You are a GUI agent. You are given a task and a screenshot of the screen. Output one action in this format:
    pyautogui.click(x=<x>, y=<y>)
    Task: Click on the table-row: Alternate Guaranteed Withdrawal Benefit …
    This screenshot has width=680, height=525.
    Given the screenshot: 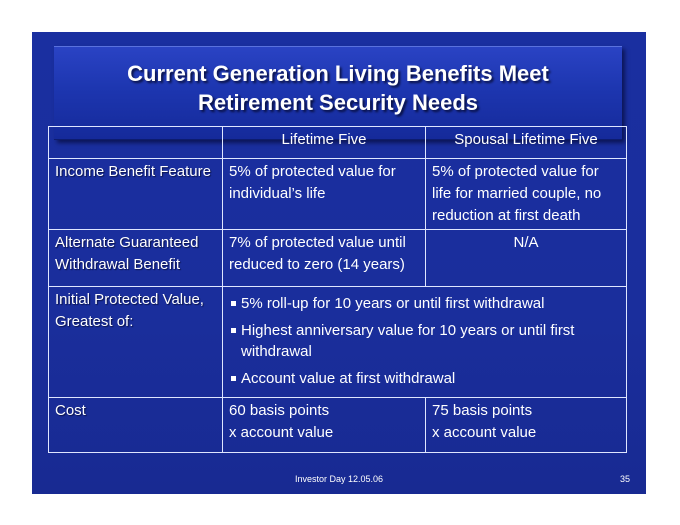 What is the action you would take?
    pyautogui.click(x=337, y=258)
    